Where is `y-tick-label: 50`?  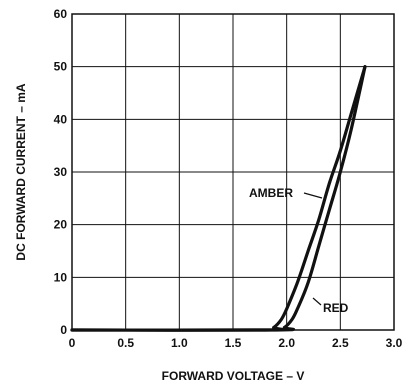
y-tick-label: 50 is located at coordinates (61, 67).